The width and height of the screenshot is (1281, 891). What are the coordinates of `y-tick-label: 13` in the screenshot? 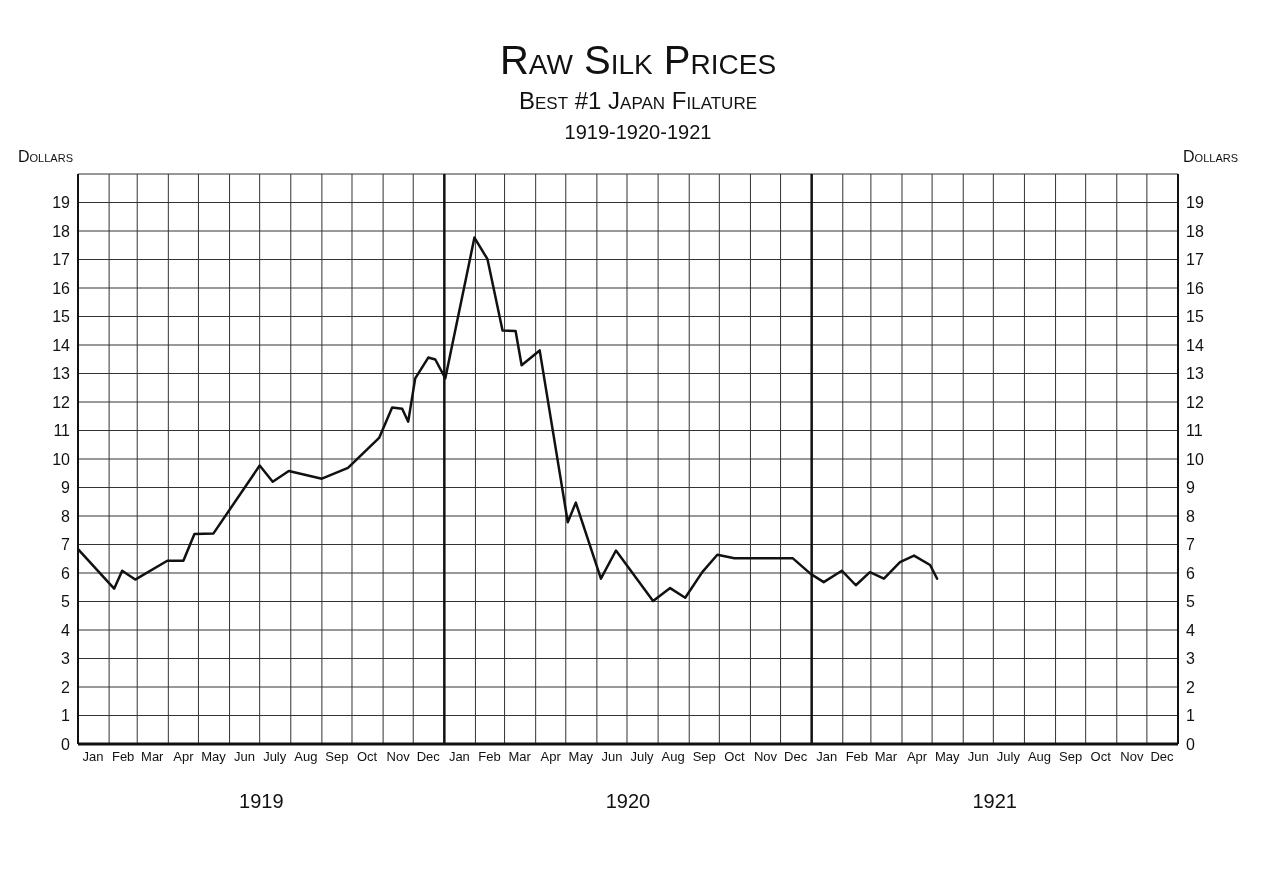 It's located at (61, 374).